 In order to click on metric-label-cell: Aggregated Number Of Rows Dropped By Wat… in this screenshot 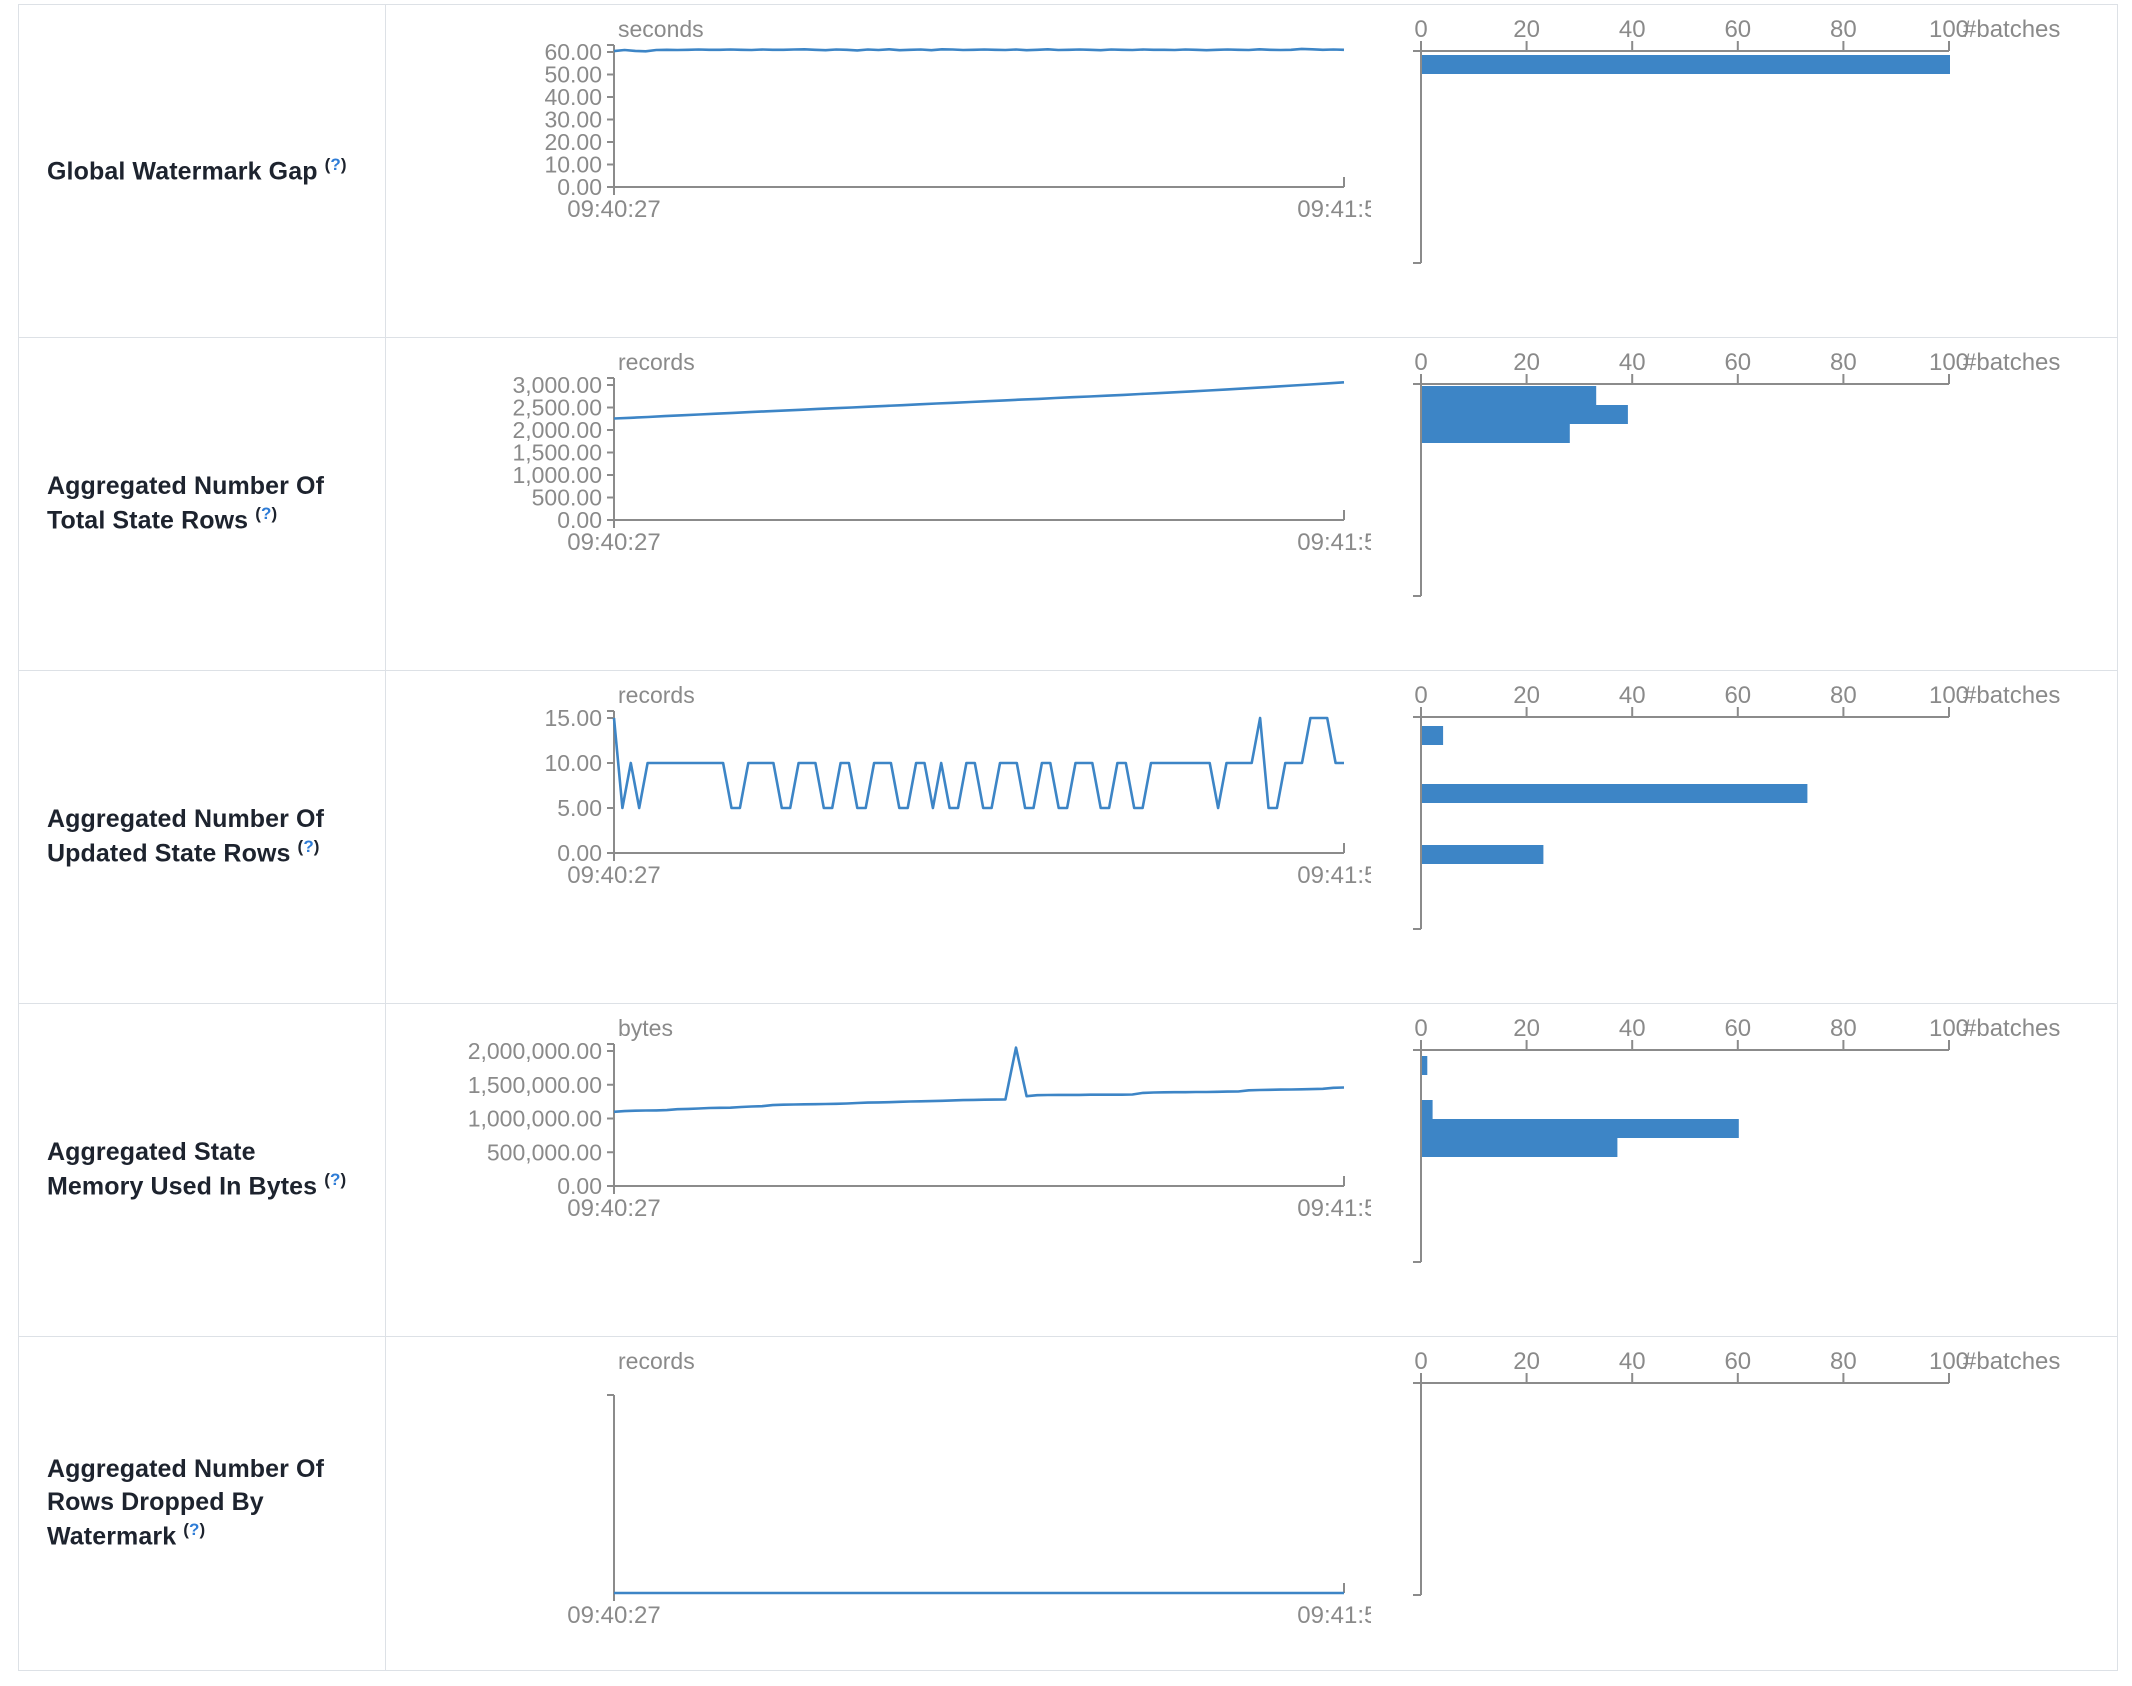, I will do `click(202, 1503)`.